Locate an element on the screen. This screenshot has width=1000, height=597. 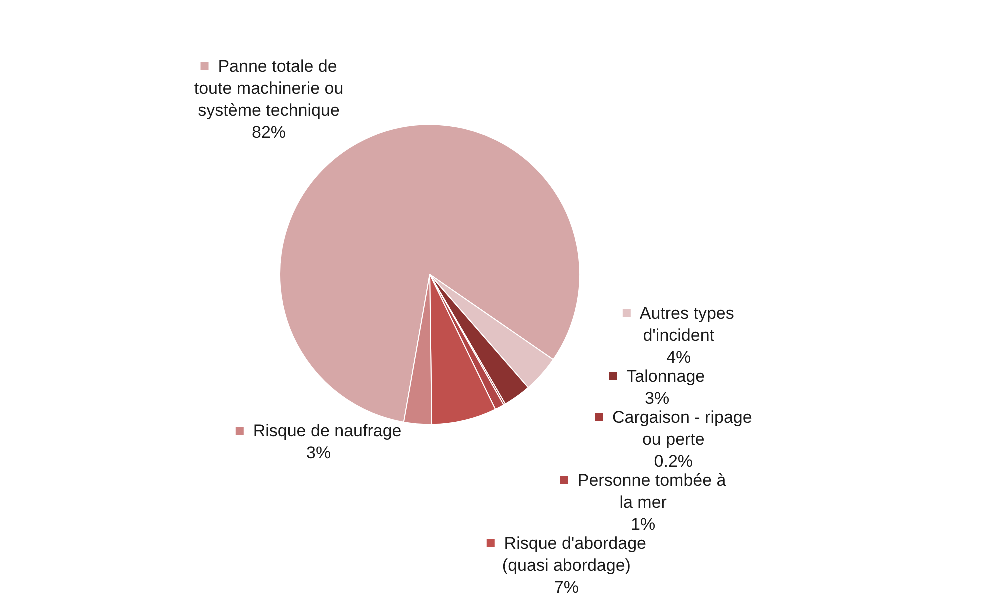
legend-label: Autres types d'incident is located at coordinates (682, 324).